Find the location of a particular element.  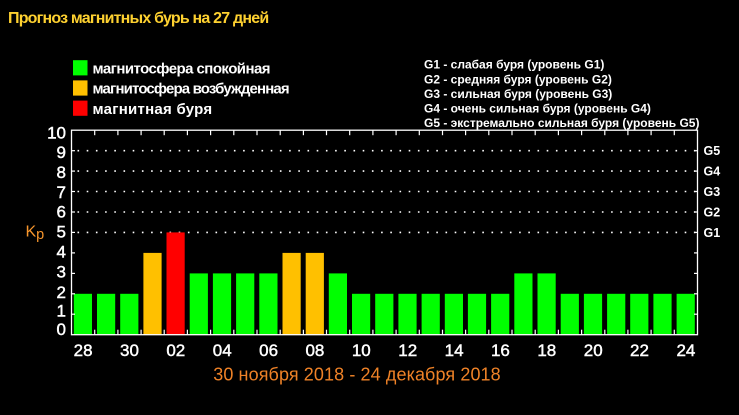

svg-text: 12 is located at coordinates (407, 350).